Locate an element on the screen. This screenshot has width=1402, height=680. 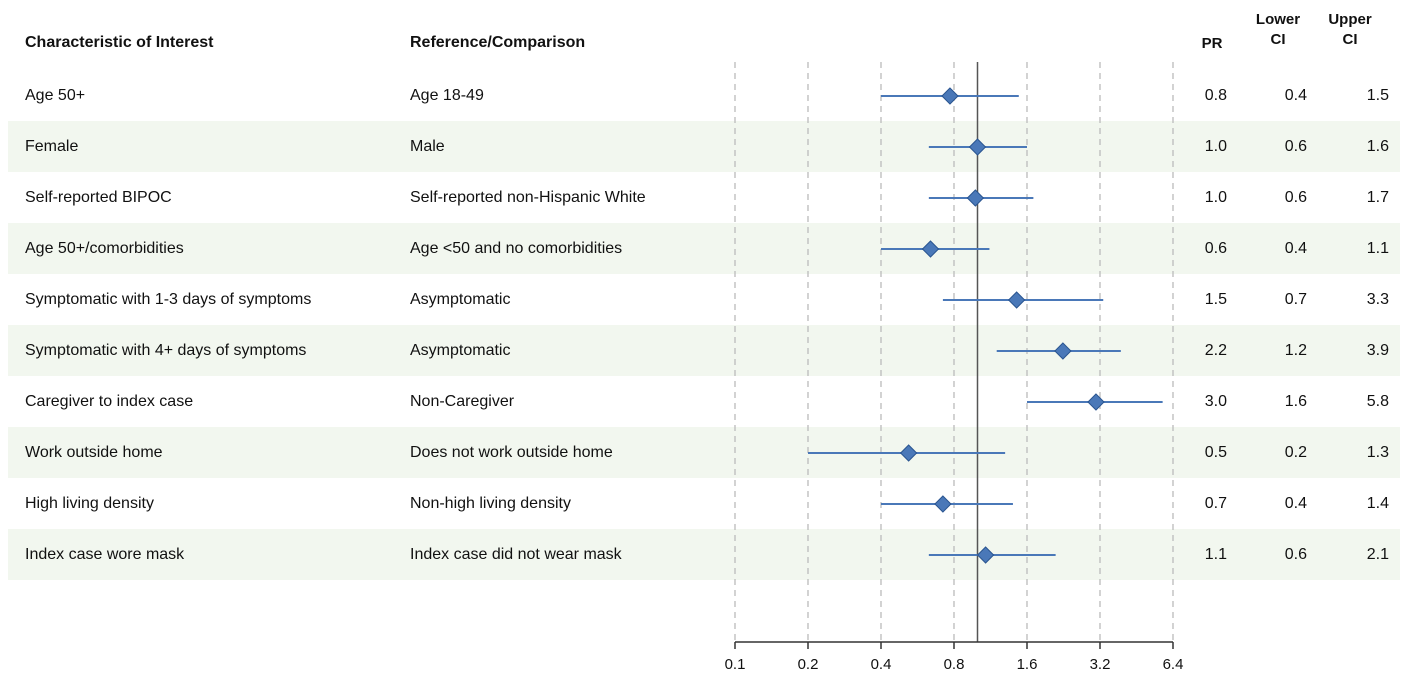
row-upper-ci: 1.4 is located at coordinates (1377, 503).